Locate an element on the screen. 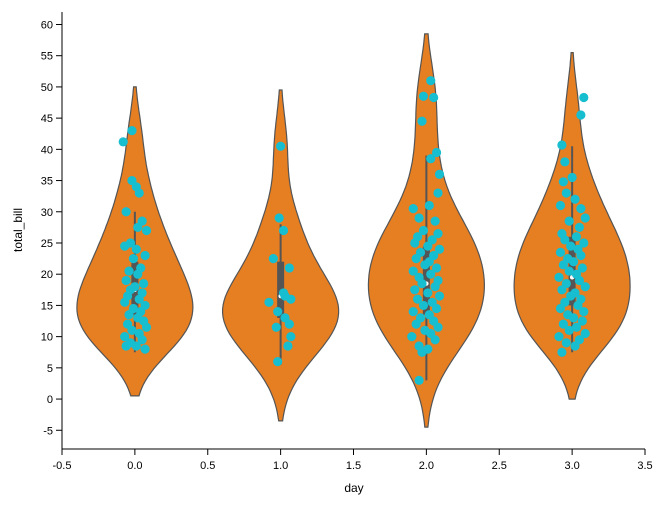 The width and height of the screenshot is (663, 514). x-tick-label: 1.5 is located at coordinates (353, 466).